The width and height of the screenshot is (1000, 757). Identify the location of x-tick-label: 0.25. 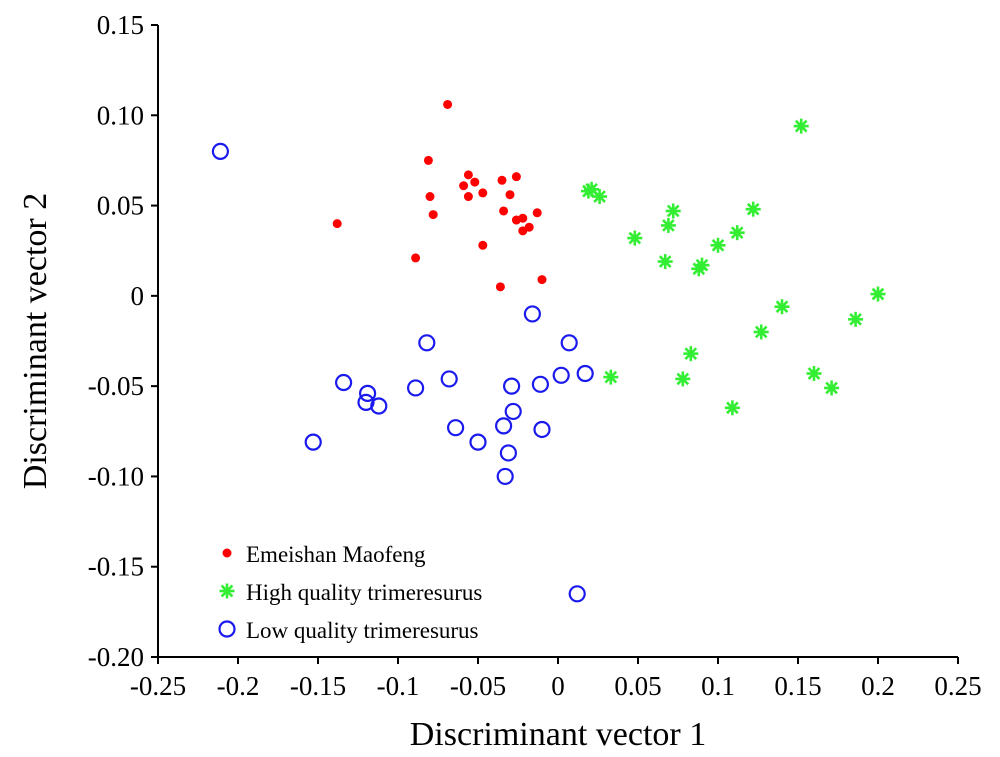
(957, 686).